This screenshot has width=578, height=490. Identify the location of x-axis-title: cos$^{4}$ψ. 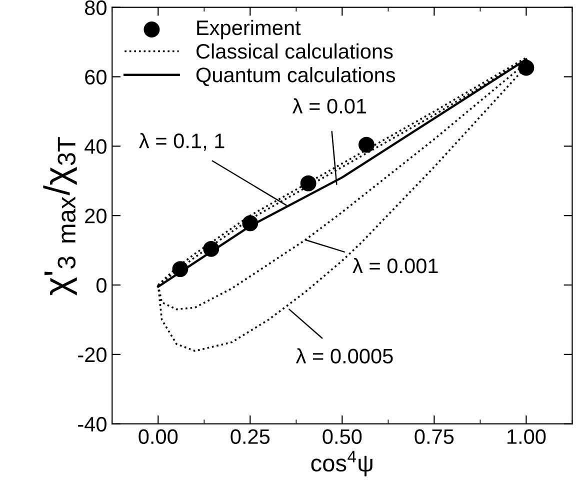
(341, 463).